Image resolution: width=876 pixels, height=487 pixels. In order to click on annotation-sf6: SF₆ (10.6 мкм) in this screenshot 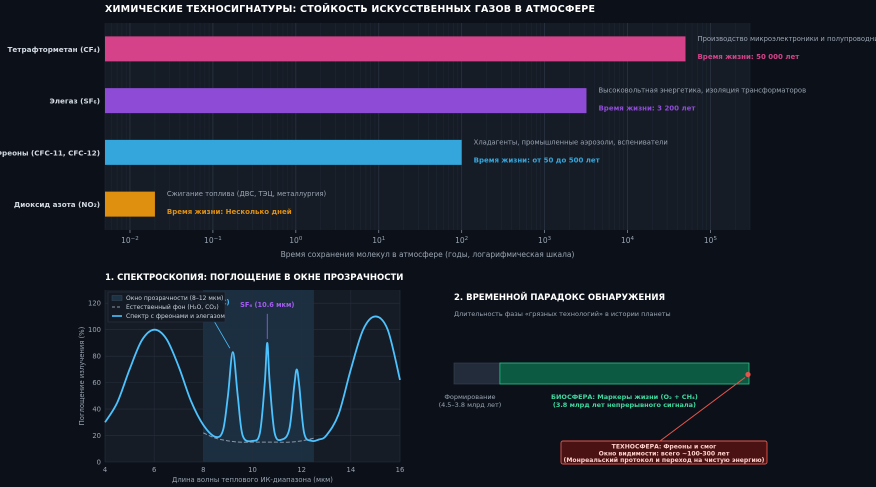, I will do `click(267, 305)`.